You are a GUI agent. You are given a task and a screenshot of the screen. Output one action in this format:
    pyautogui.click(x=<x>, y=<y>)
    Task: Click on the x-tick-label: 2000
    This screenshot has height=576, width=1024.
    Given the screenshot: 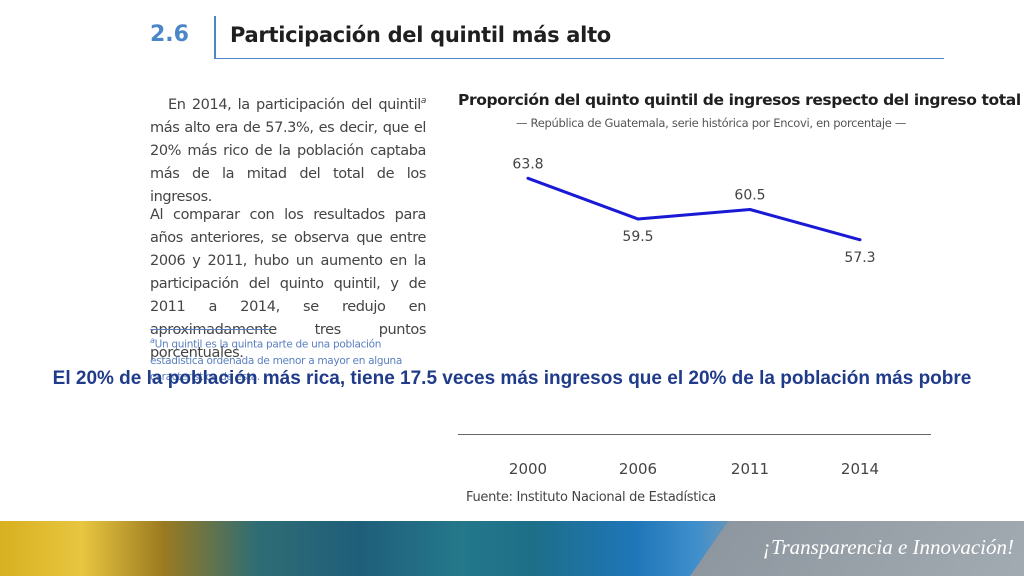 What is the action you would take?
    pyautogui.click(x=528, y=469)
    